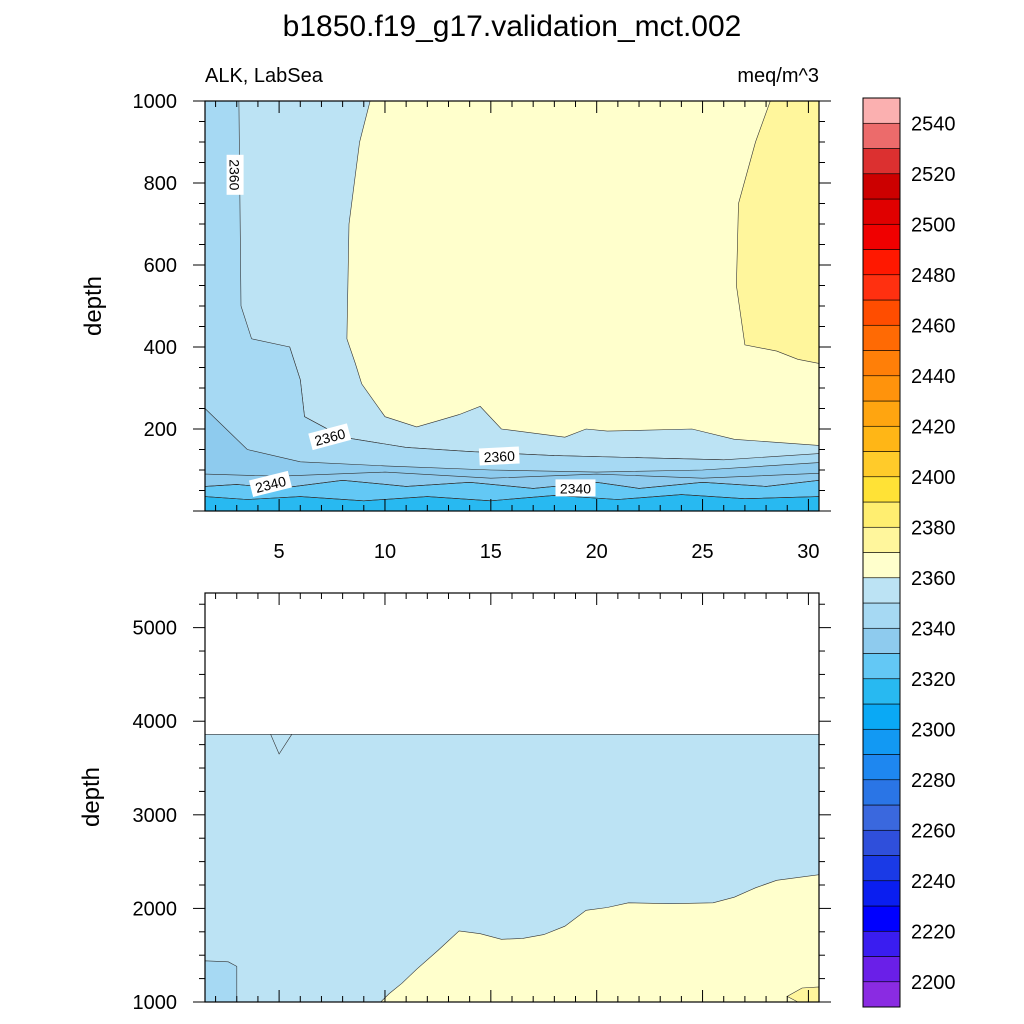 The image size is (1024, 1024). What do you see at coordinates (933, 680) in the screenshot?
I see `colorbar-tick-label: 2320` at bounding box center [933, 680].